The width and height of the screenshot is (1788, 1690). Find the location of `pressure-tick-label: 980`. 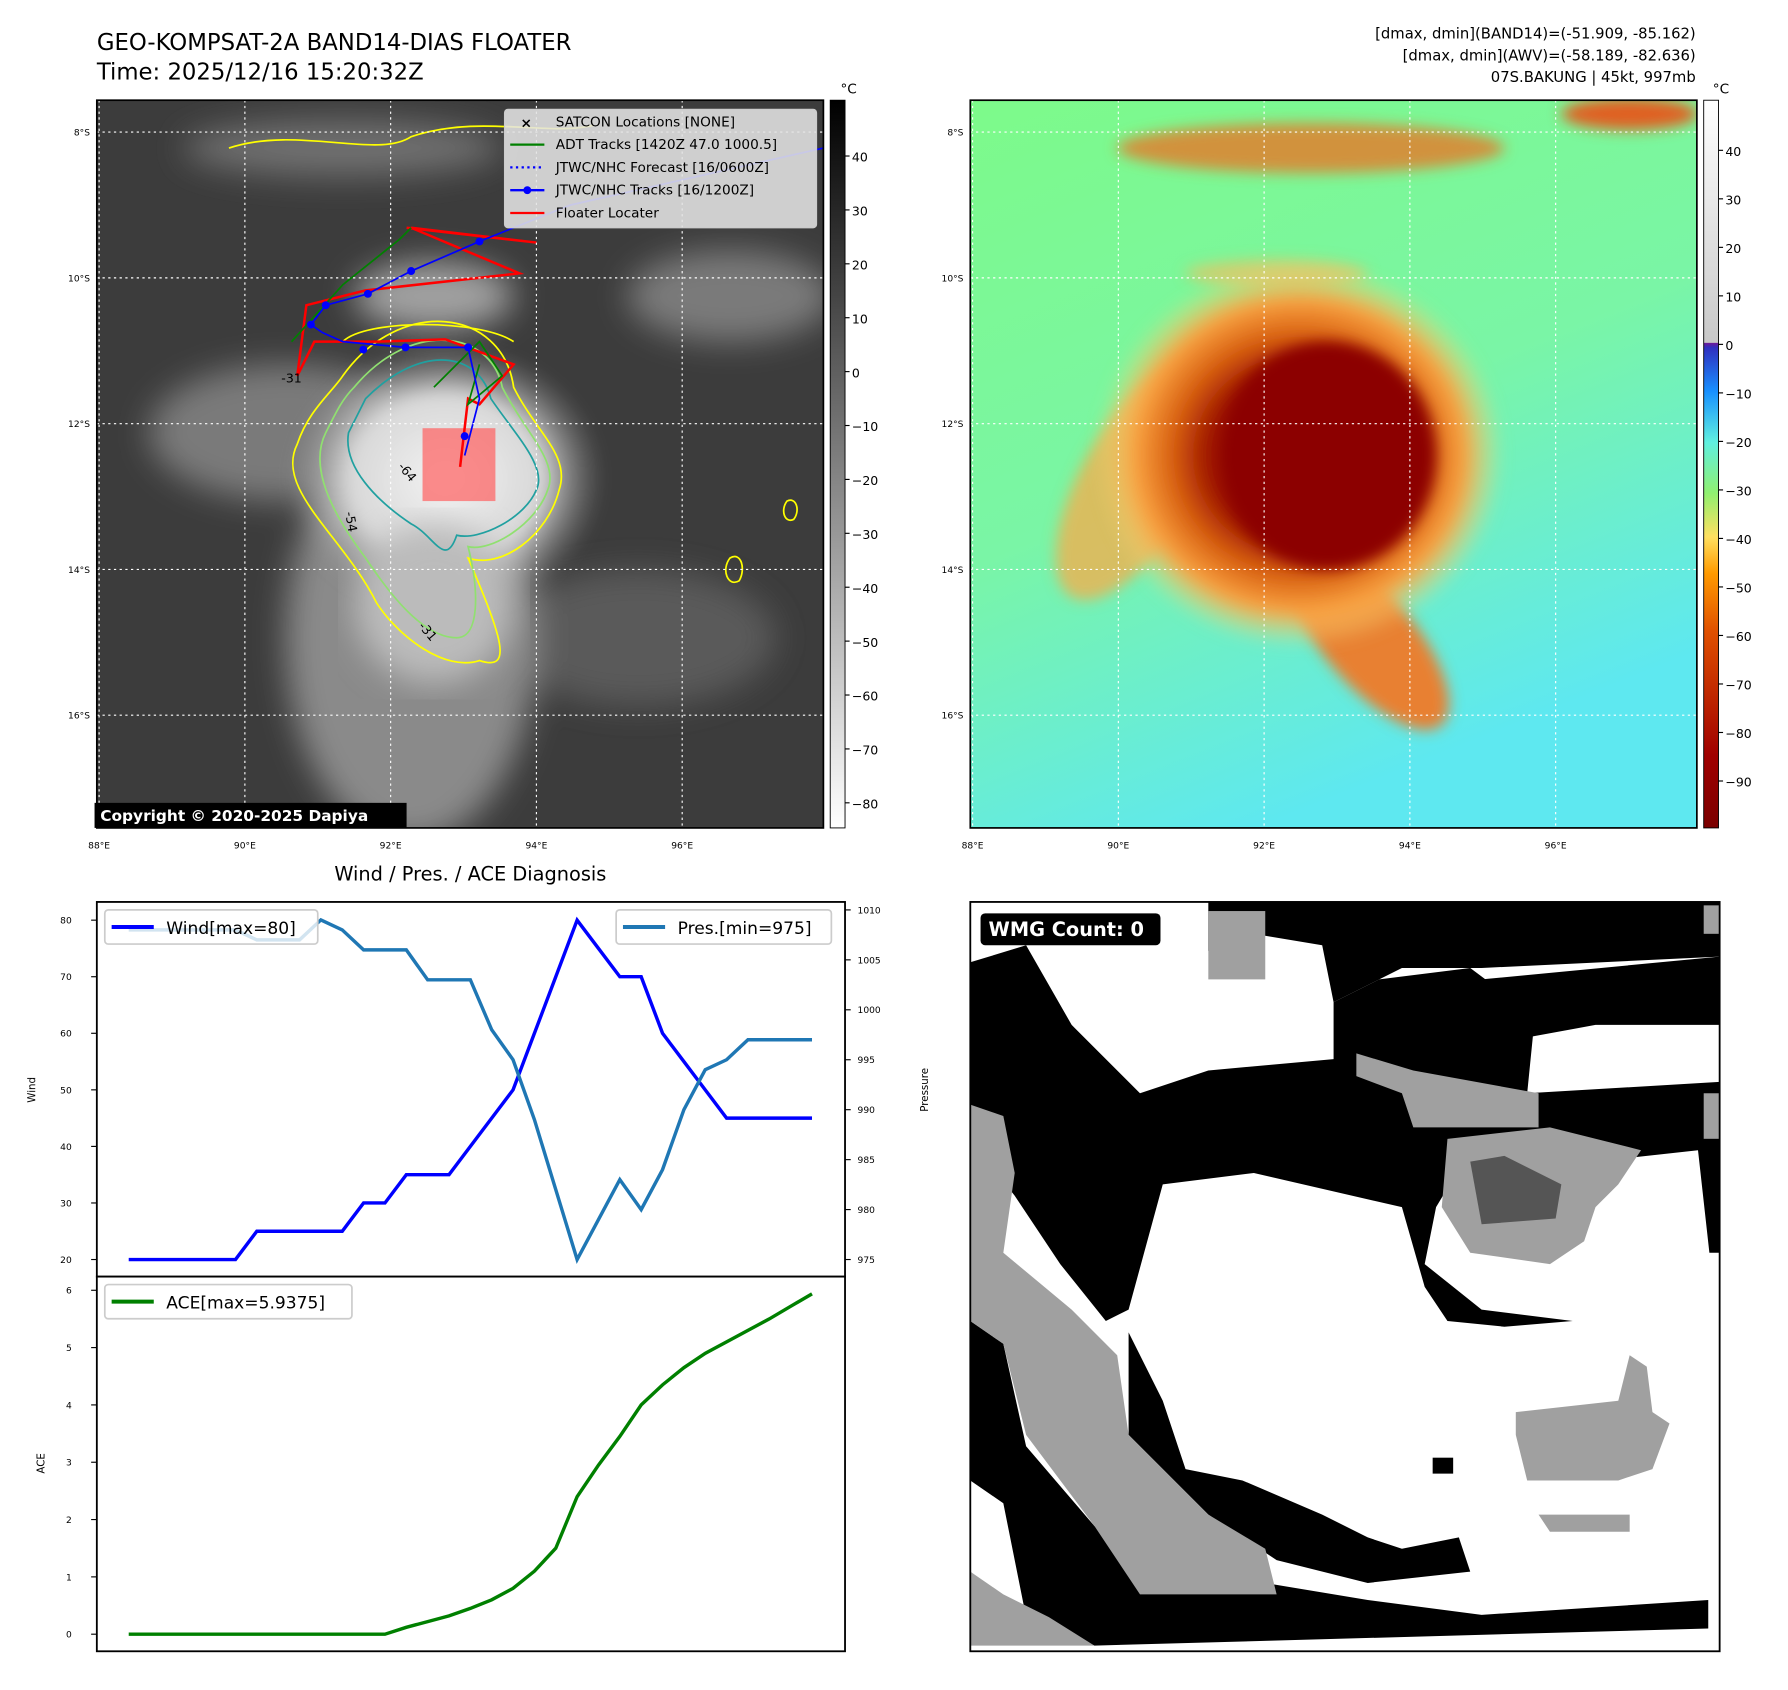

pressure-tick-label: 980 is located at coordinates (867, 1211).